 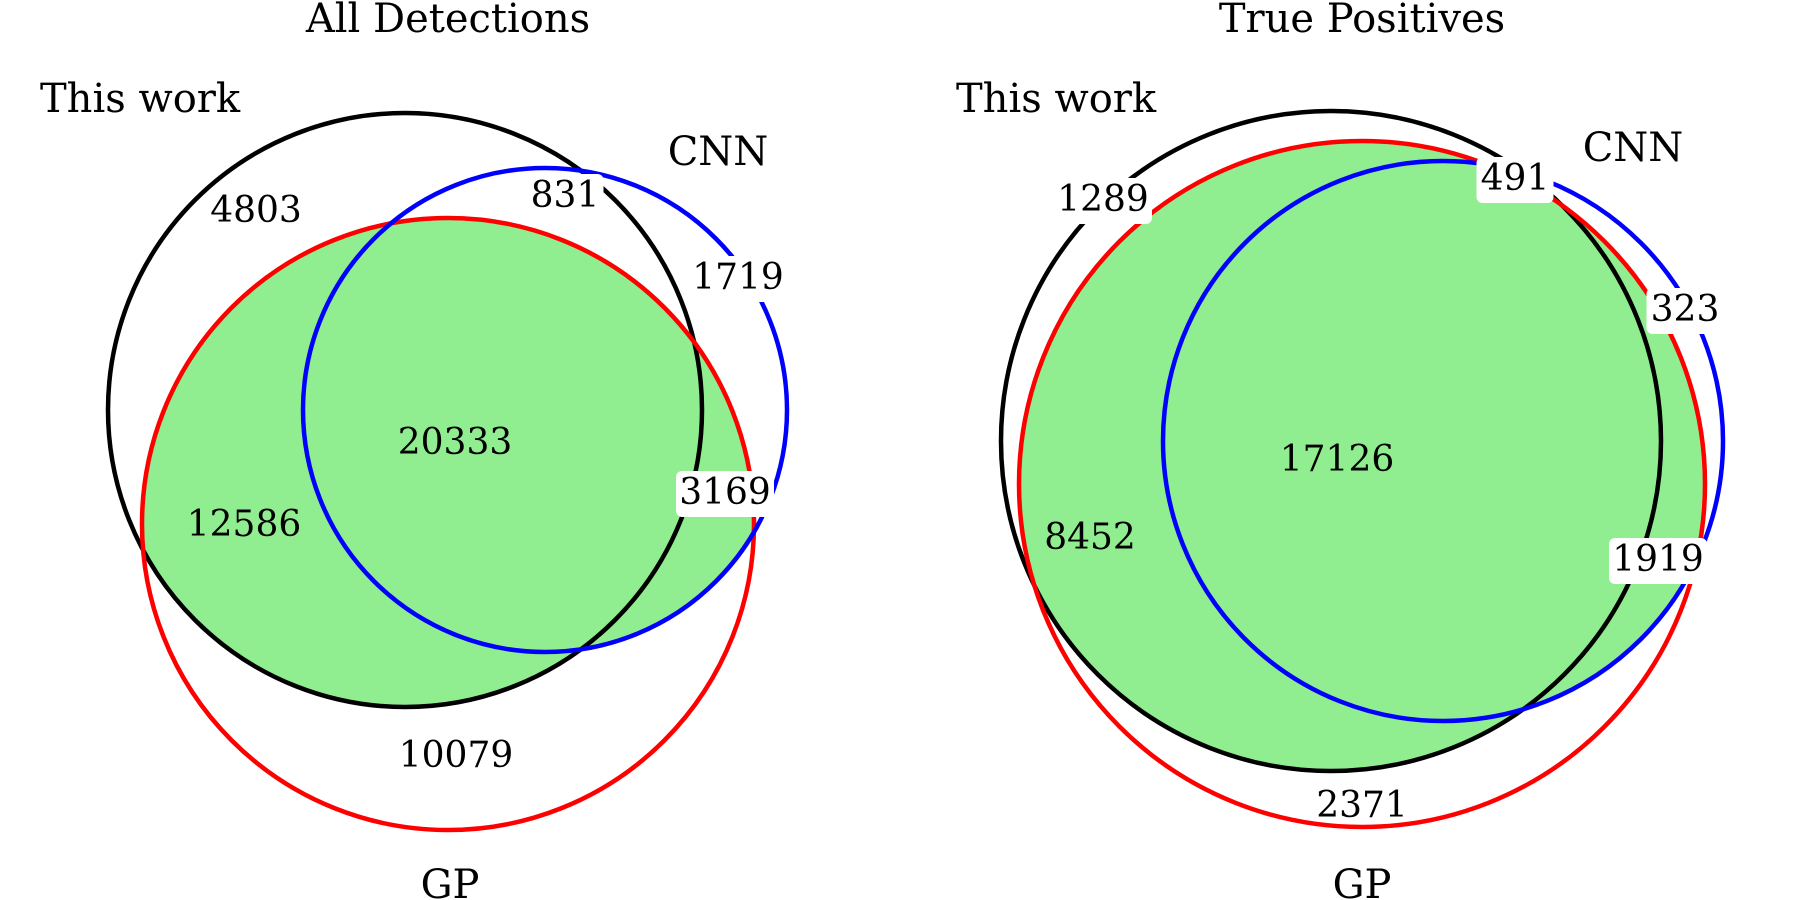 What do you see at coordinates (1685, 309) in the screenshot?
I see `region-label-cnn-only: 323` at bounding box center [1685, 309].